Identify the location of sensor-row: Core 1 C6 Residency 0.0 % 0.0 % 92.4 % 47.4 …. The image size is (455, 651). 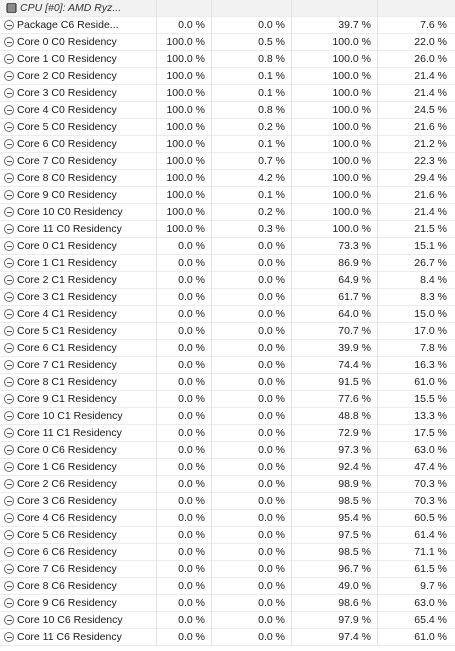
(227, 467).